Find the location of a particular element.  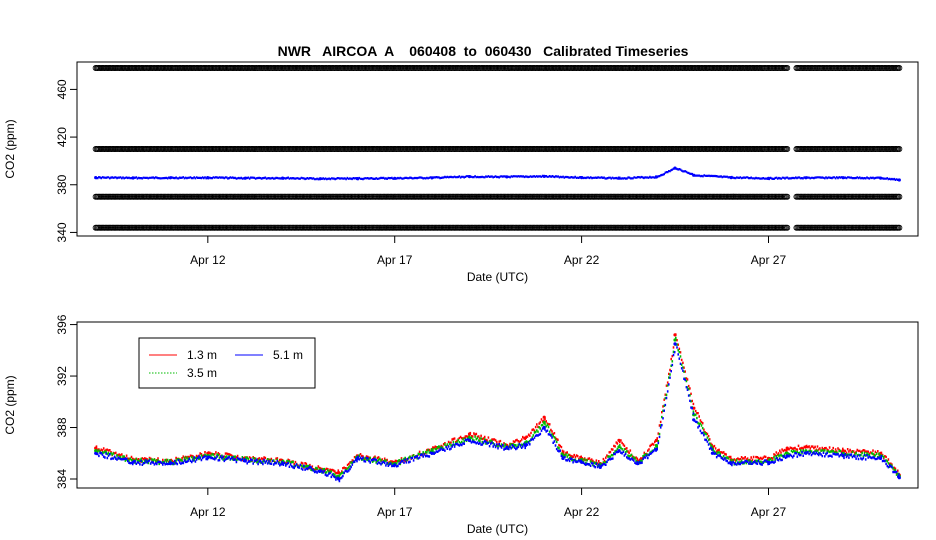

legend-label: 5.1 m is located at coordinates (288, 355).